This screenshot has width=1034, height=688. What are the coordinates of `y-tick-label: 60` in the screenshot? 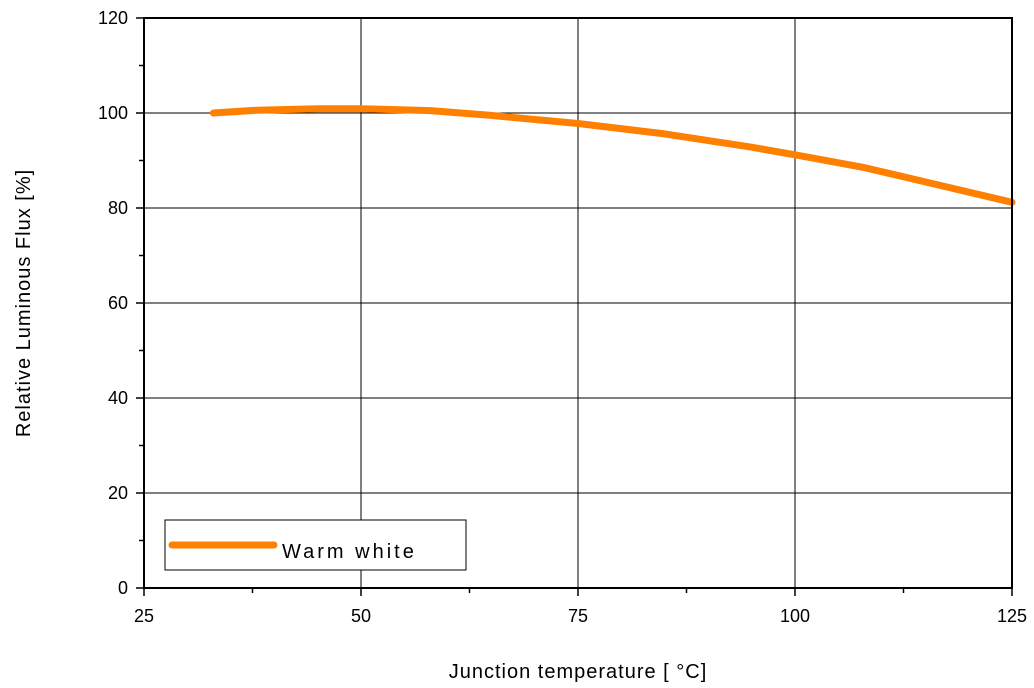 It's located at (118, 303).